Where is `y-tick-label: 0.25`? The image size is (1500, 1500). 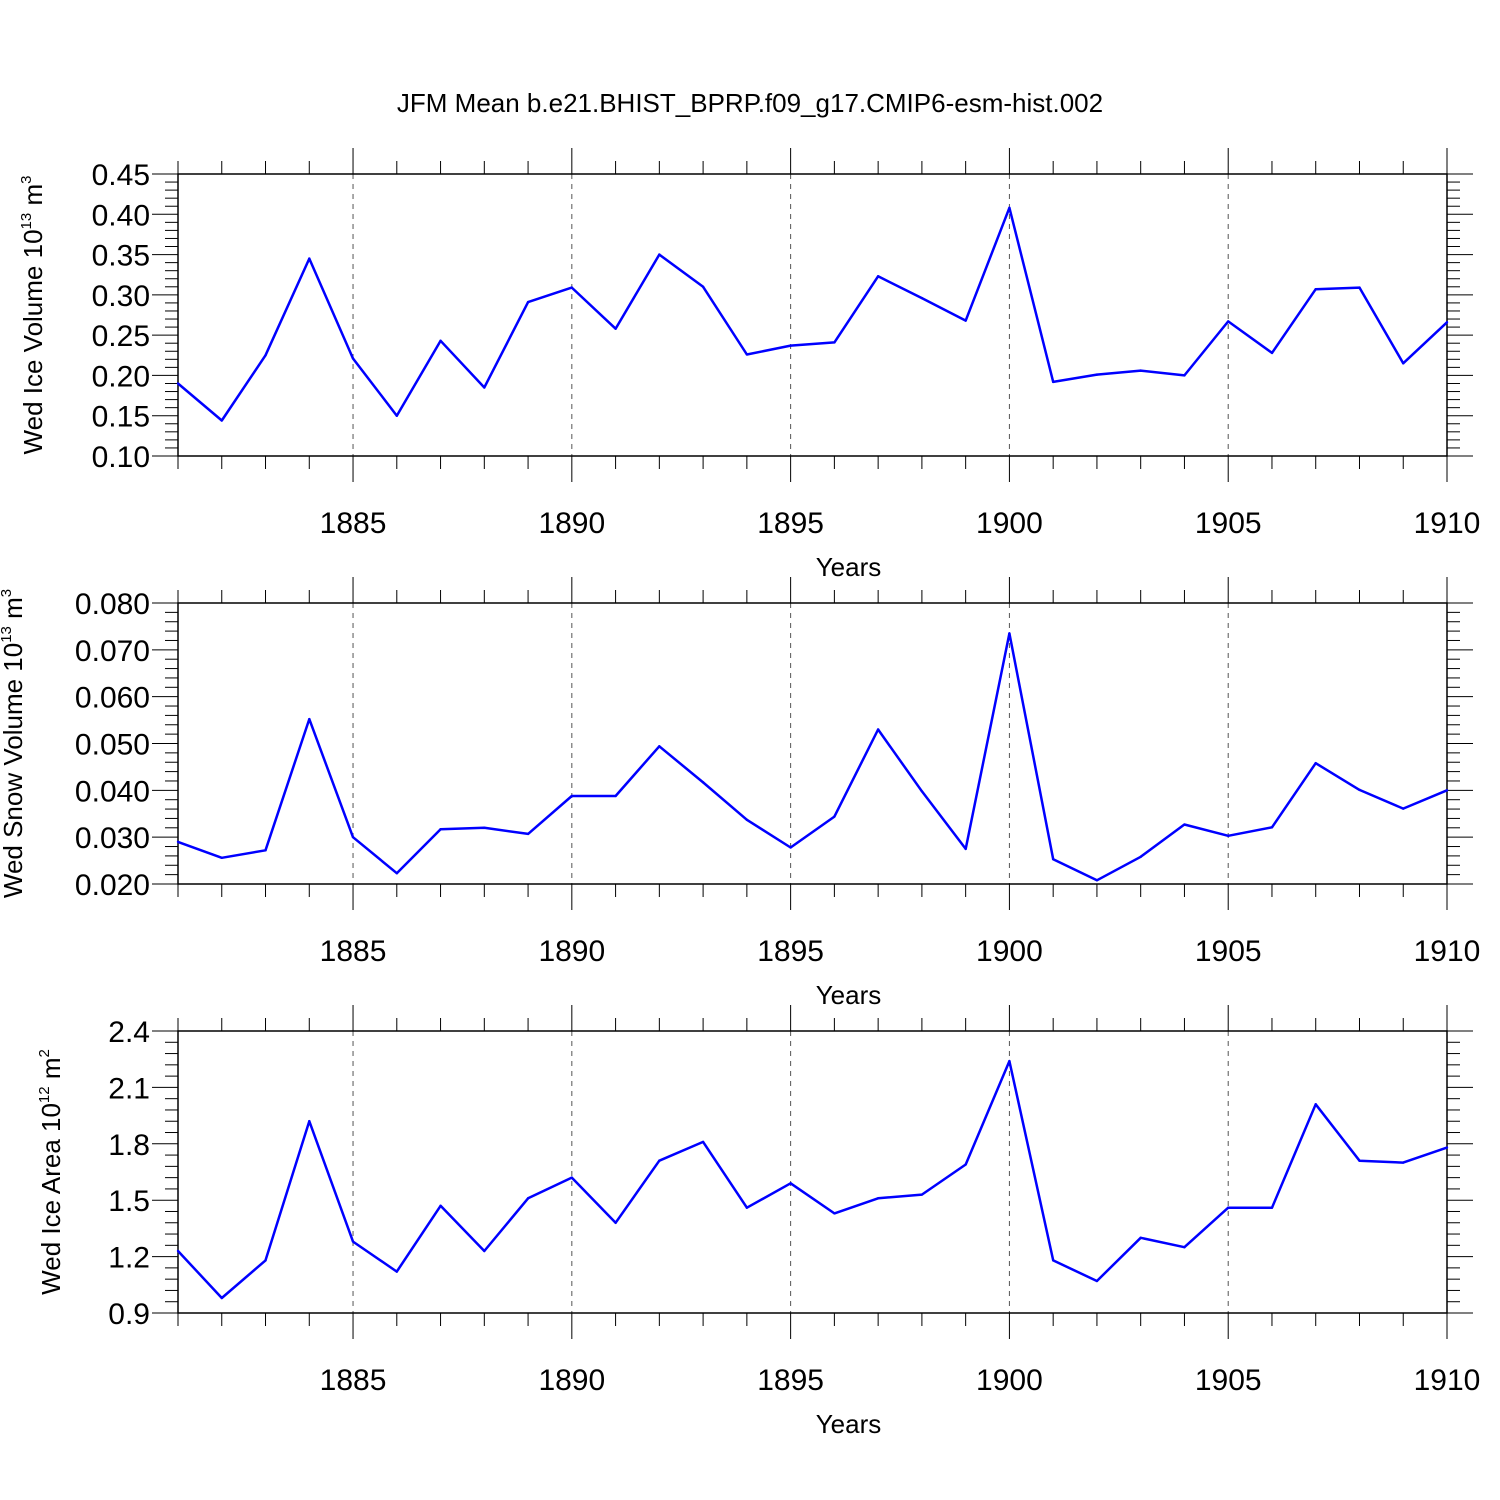
y-tick-label: 0.25 is located at coordinates (121, 336).